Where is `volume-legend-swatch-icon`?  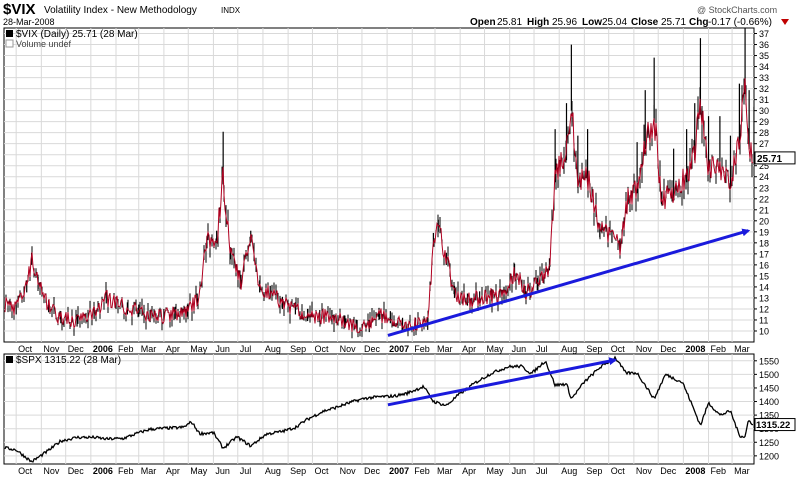
volume-legend-swatch-icon is located at coordinates (9, 43).